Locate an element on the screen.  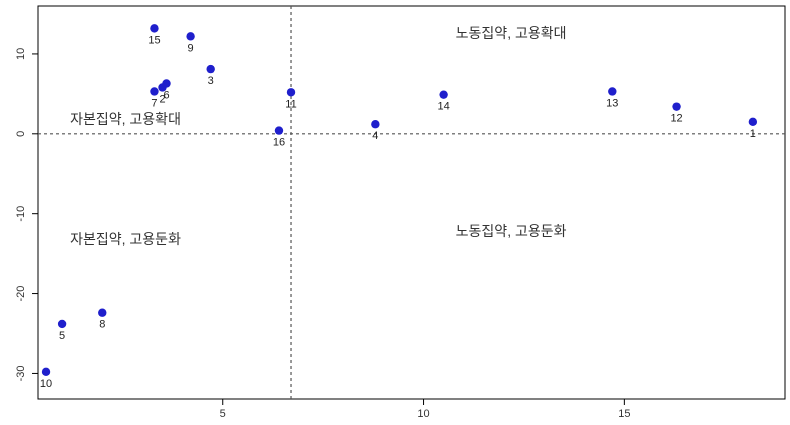
quadrant-label: 노동집약, 고용확대 is located at coordinates (511, 33).